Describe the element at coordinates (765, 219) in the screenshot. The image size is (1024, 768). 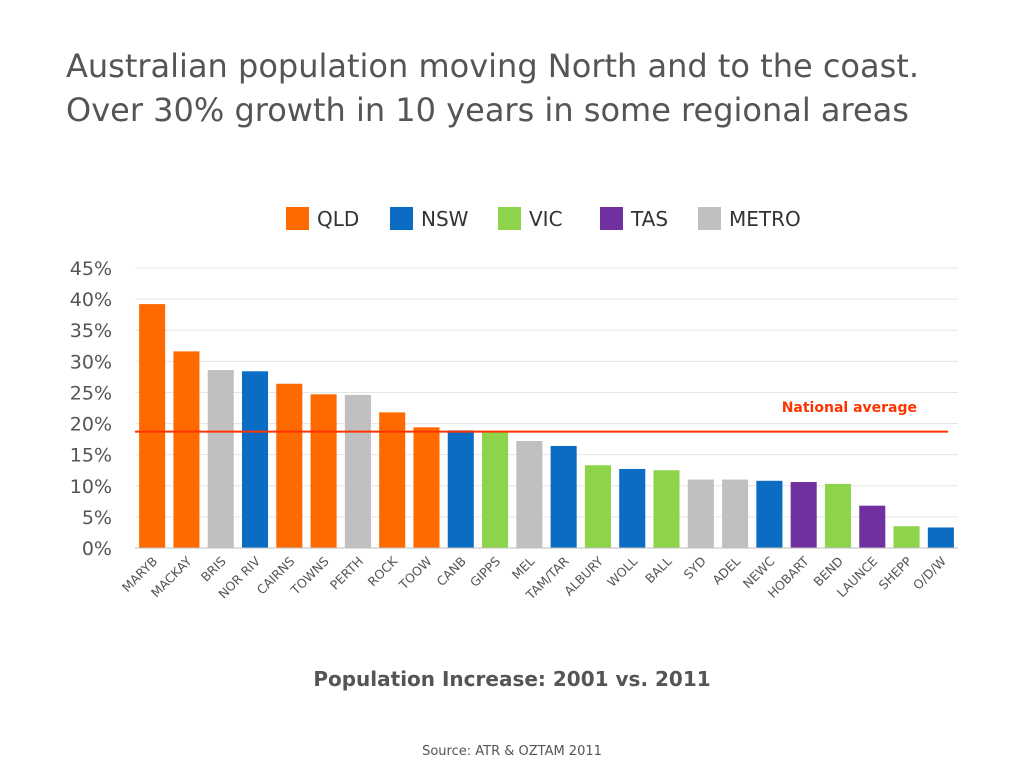
I see `legend-label-metro: METRO` at that location.